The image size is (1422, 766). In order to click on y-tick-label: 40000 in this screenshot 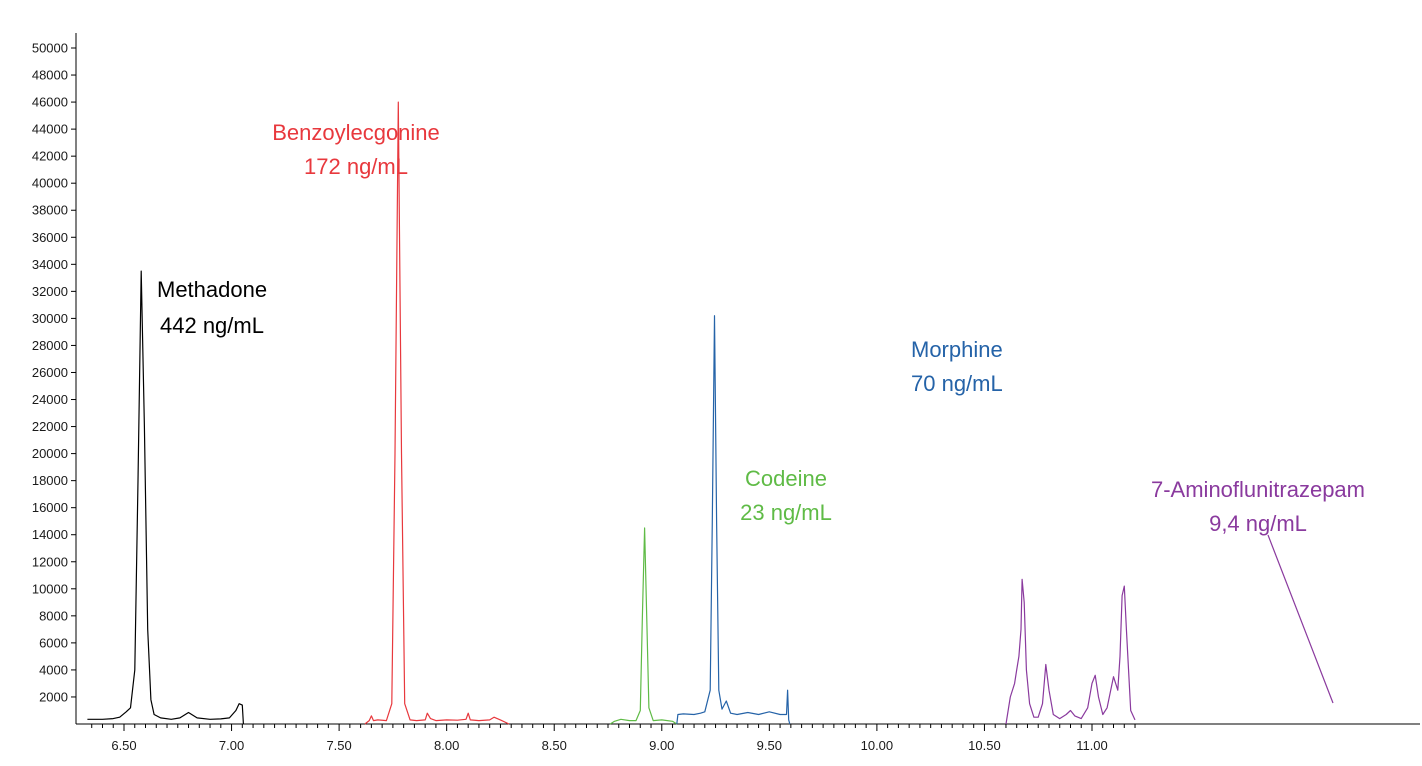, I will do `click(50, 183)`.